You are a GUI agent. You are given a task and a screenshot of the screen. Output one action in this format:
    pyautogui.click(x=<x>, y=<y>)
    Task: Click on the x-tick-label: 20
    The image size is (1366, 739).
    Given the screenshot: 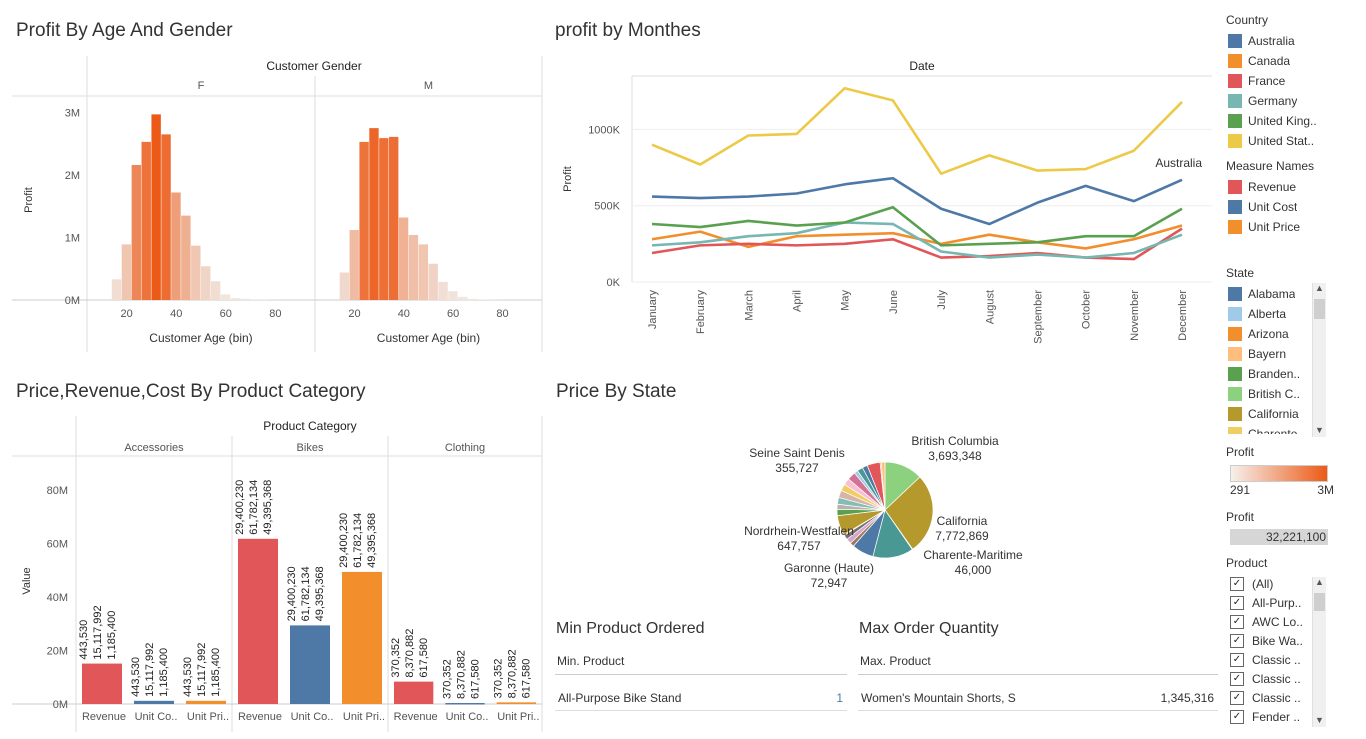 What is the action you would take?
    pyautogui.click(x=127, y=314)
    